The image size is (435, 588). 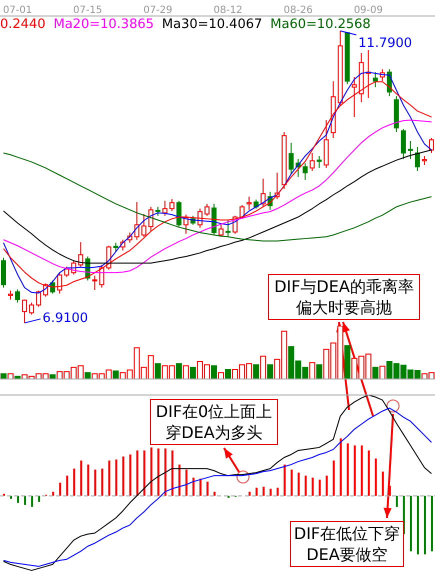 I want to click on x-tick-label: 08-12, so click(x=228, y=10).